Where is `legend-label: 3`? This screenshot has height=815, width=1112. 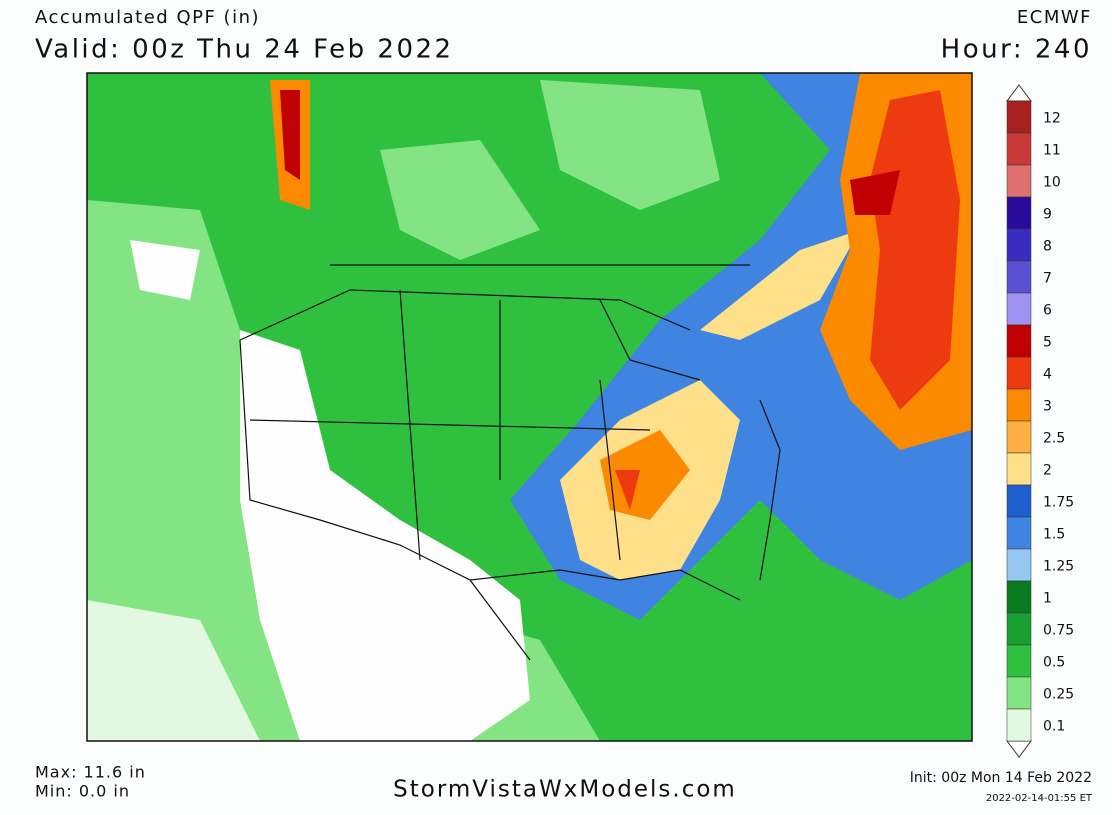 legend-label: 3 is located at coordinates (1047, 407).